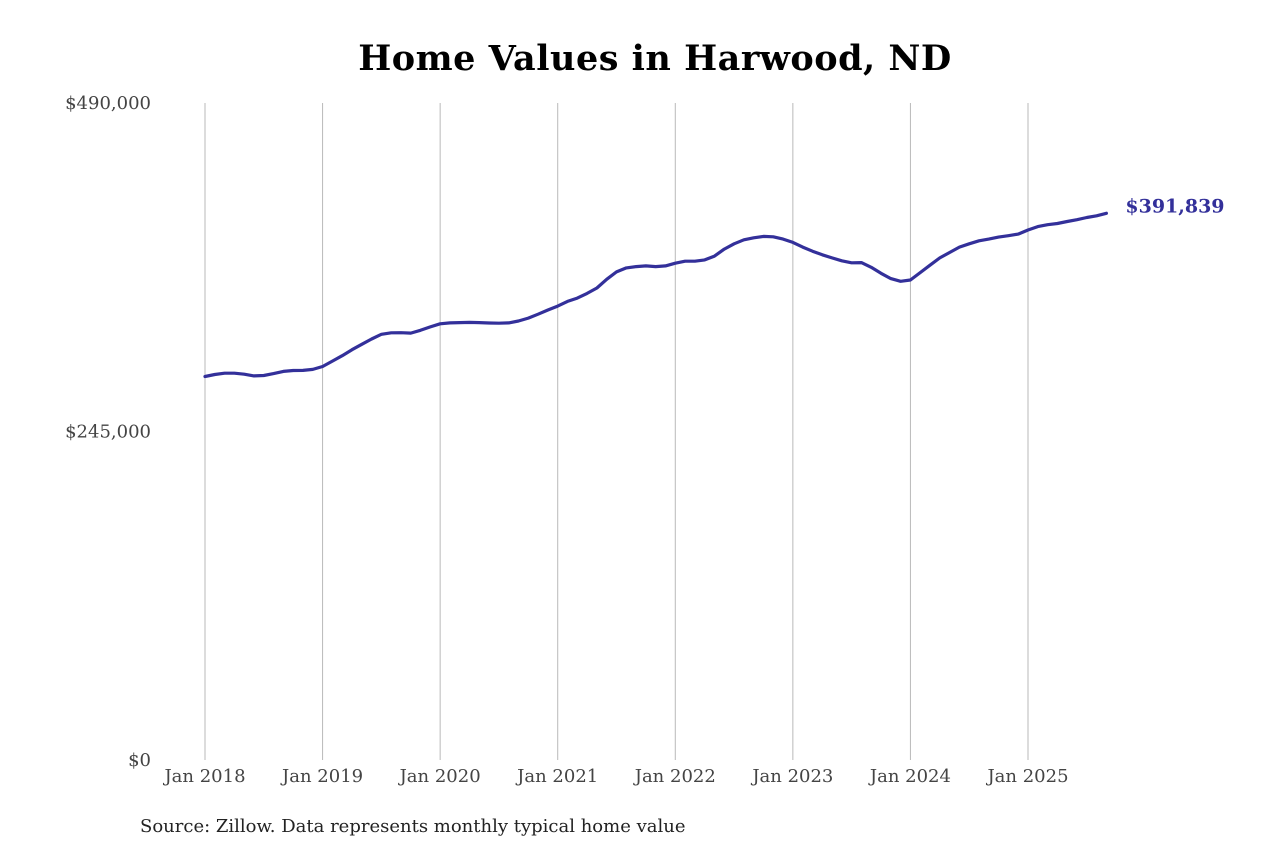 The height and width of the screenshot is (853, 1280). I want to click on x-tick-label: Jan 2023, so click(791, 776).